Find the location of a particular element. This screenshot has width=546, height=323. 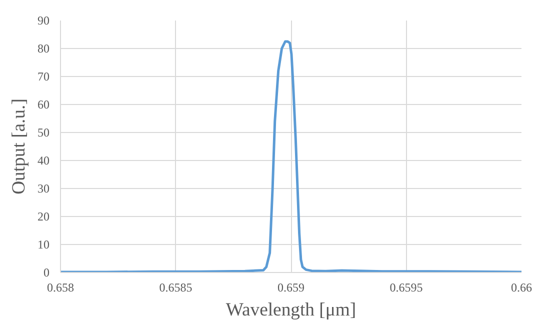

x-tick-label: 0.66 is located at coordinates (521, 287).